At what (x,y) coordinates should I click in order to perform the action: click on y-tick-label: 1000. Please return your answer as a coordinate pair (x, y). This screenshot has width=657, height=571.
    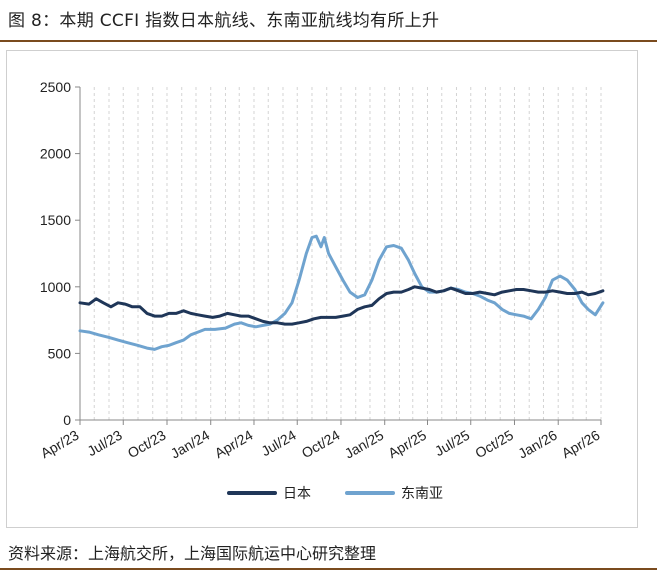
    Looking at the image, I should click on (55, 287).